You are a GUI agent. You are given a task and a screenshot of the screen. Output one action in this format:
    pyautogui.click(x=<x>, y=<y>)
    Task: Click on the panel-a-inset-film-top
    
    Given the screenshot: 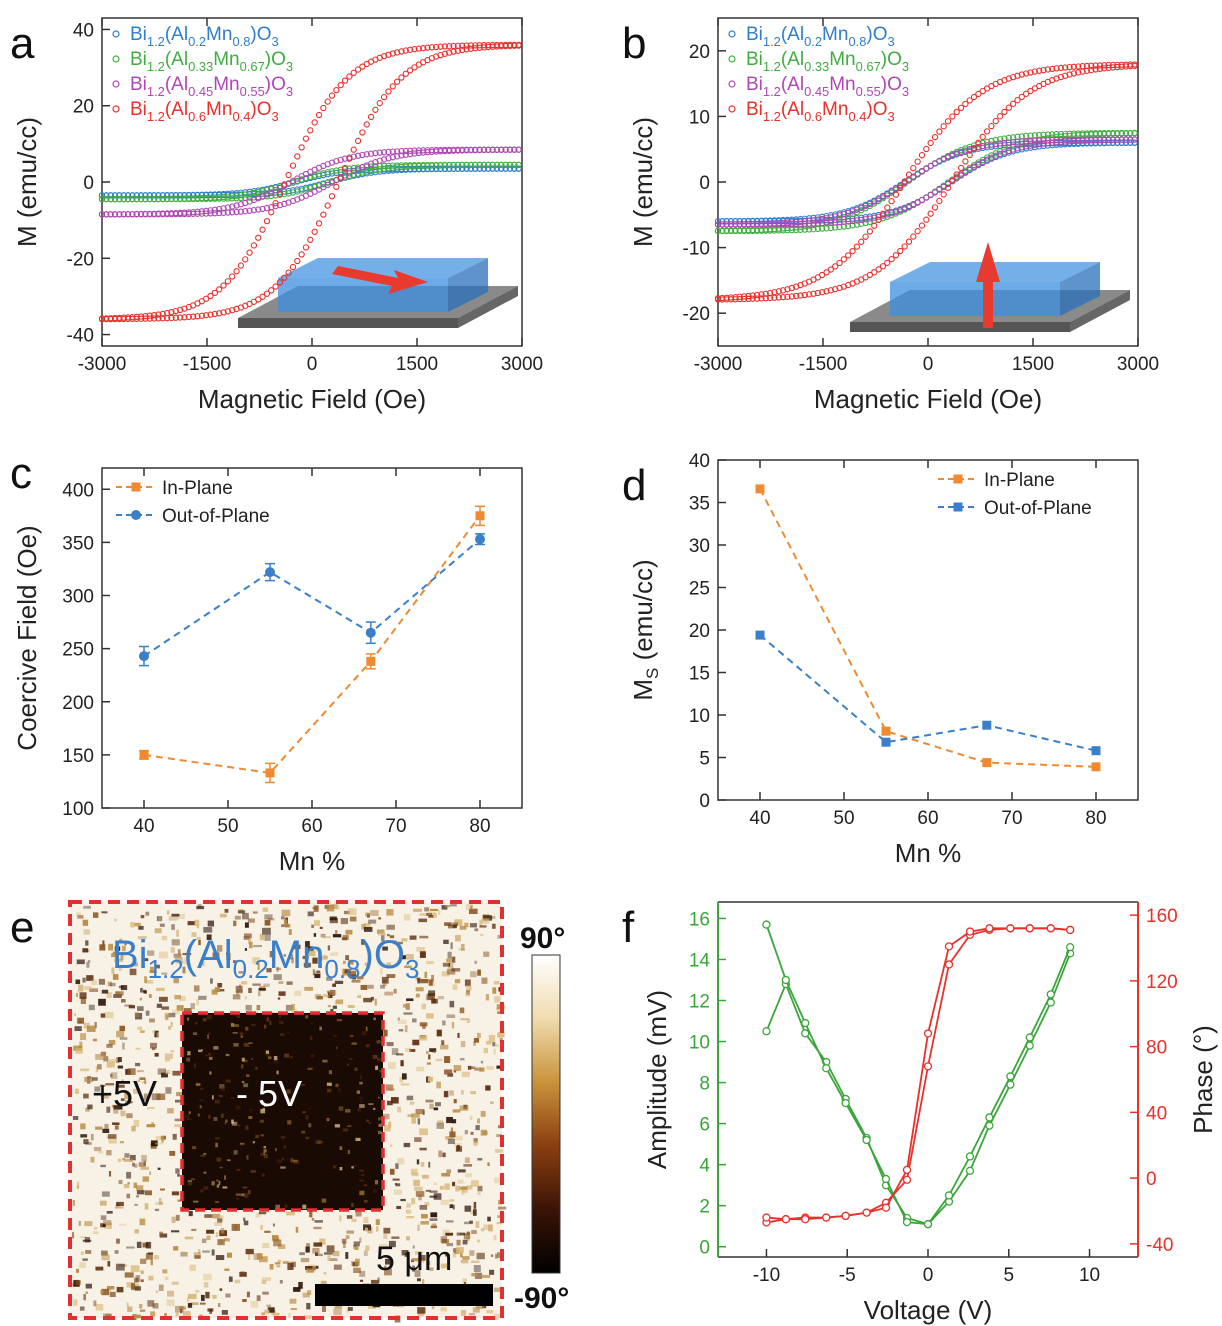 What is the action you would take?
    pyautogui.click(x=383, y=268)
    